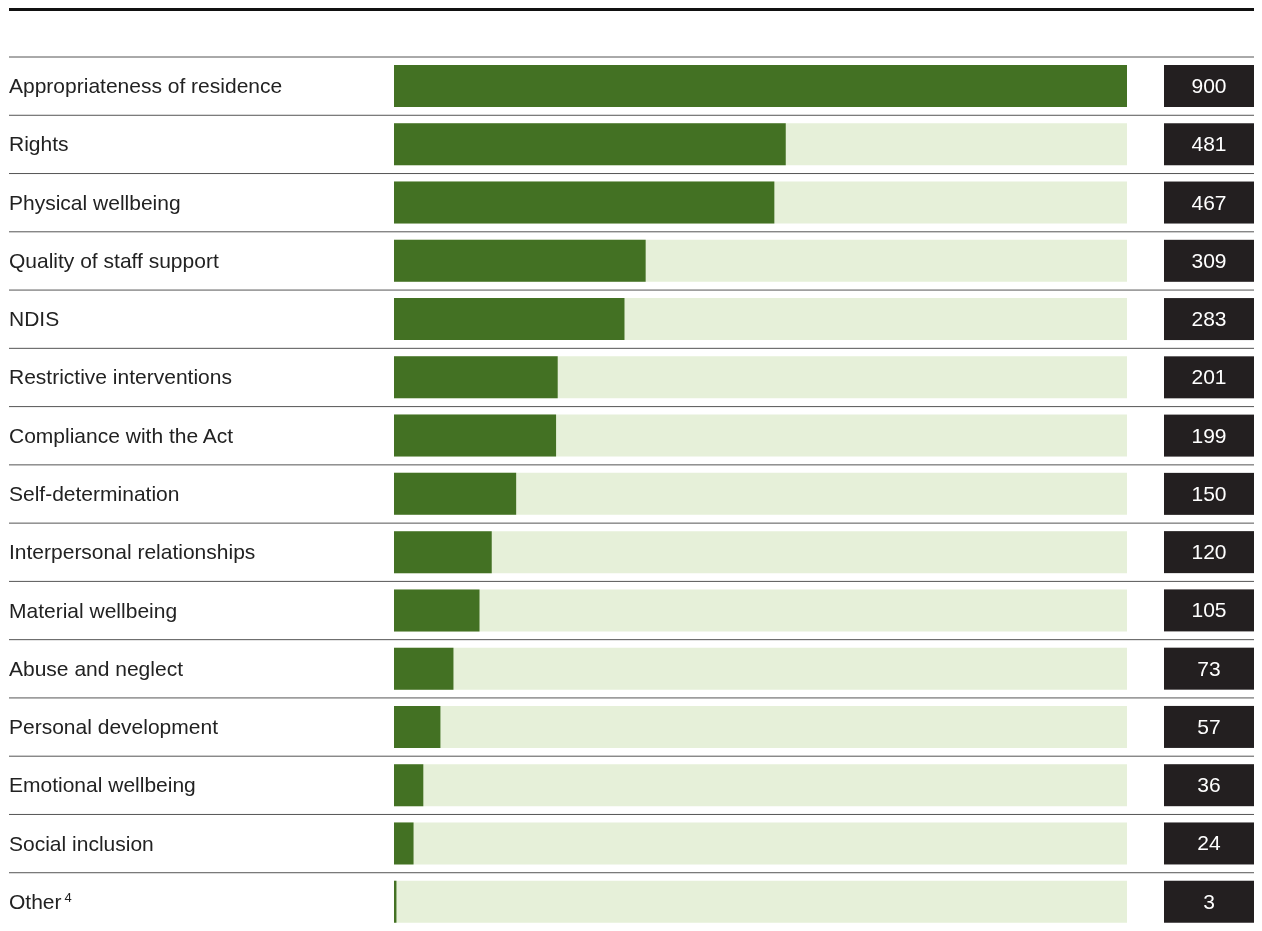 The width and height of the screenshot is (1262, 931). What do you see at coordinates (1209, 85) in the screenshot?
I see `data-label: 900` at bounding box center [1209, 85].